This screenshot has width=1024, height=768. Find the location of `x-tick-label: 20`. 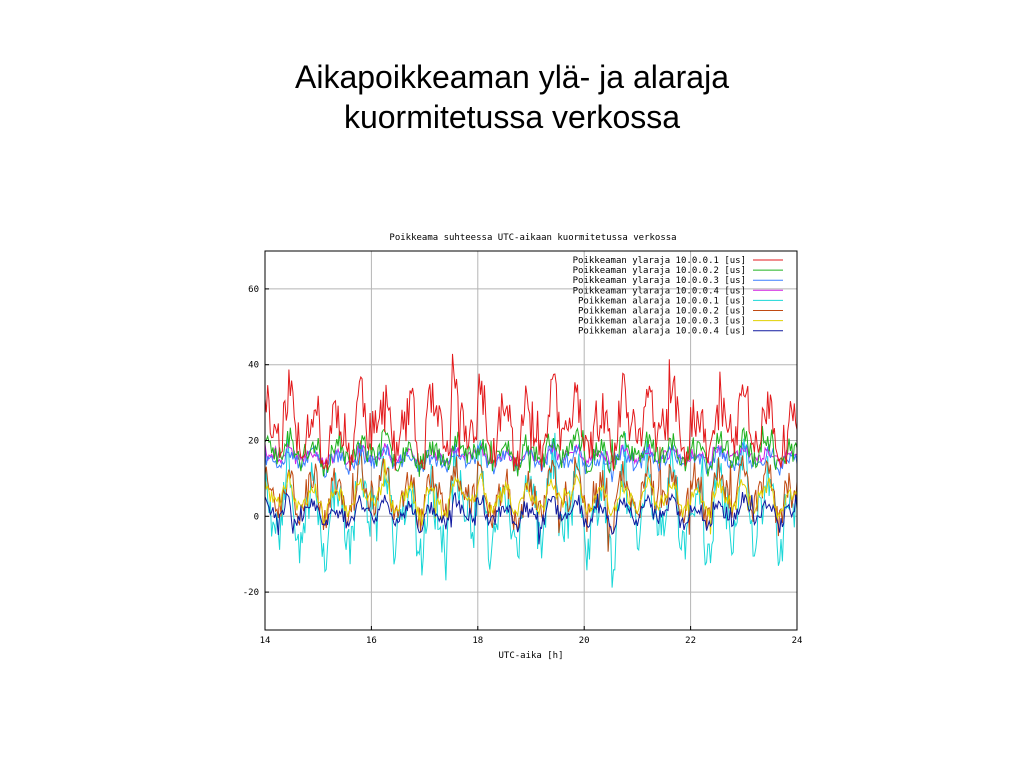

x-tick-label: 20 is located at coordinates (584, 641).